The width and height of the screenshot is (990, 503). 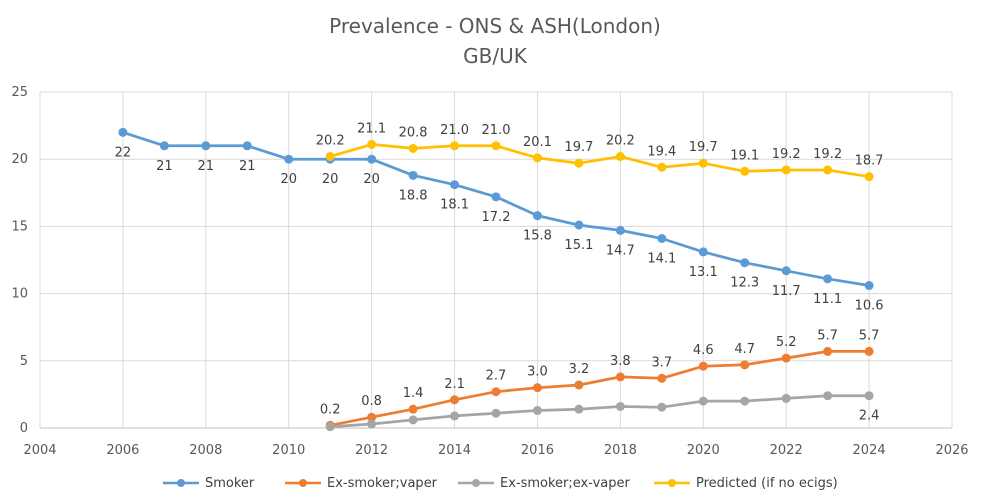 I want to click on y-tick-label: 0, so click(x=24, y=428).